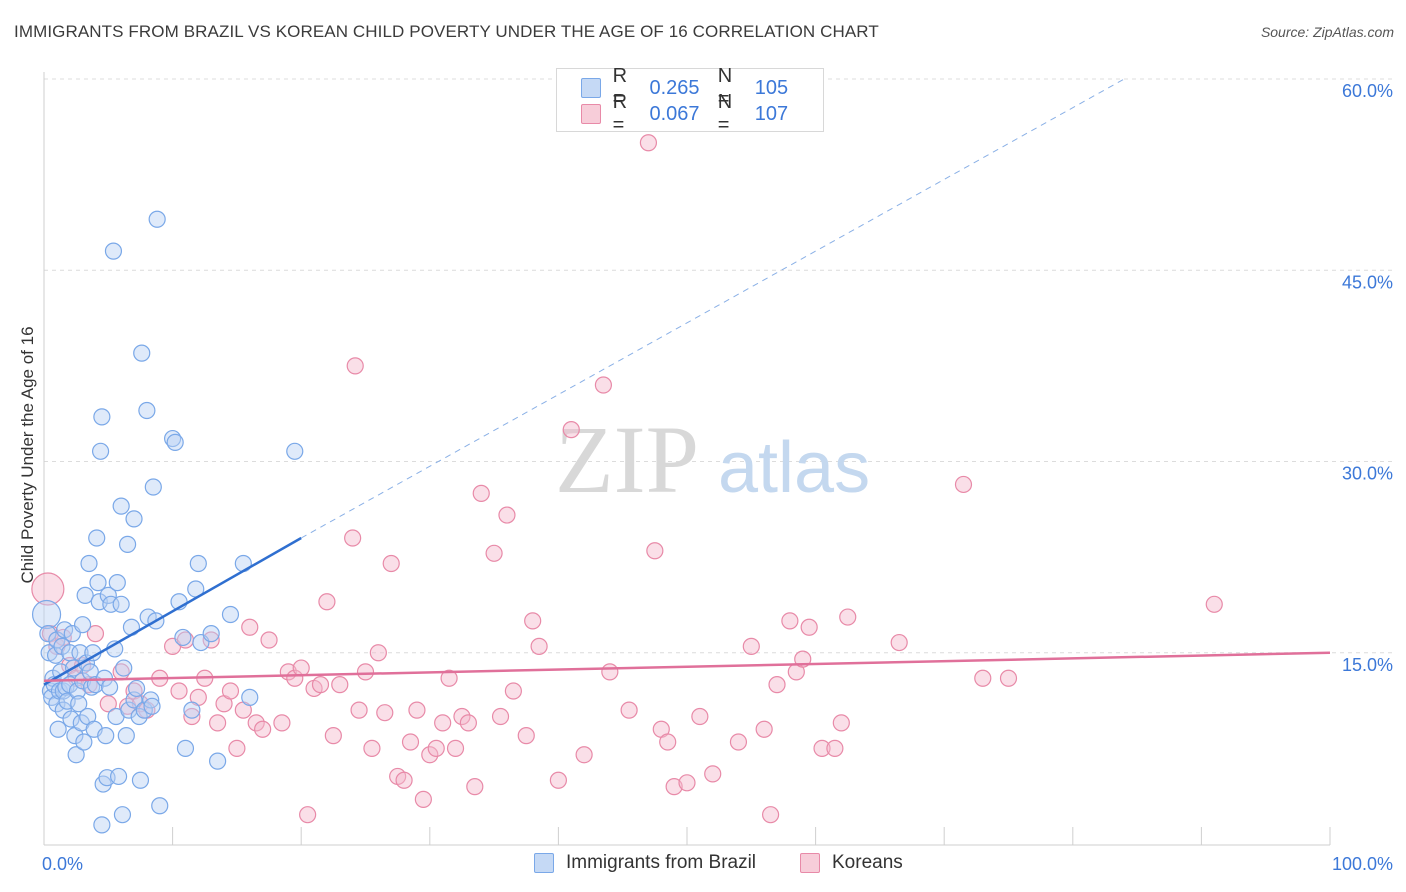  I want to click on legend-label-koreans: Koreans, so click(867, 862).